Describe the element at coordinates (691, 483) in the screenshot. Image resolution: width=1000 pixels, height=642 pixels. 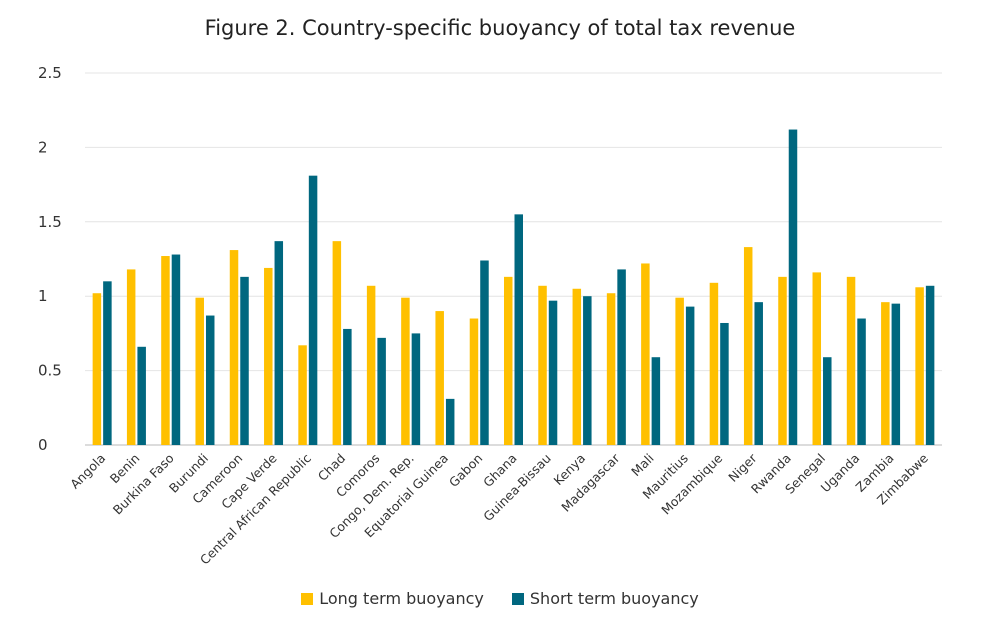
I see `x-tick-label: Mozambique` at that location.